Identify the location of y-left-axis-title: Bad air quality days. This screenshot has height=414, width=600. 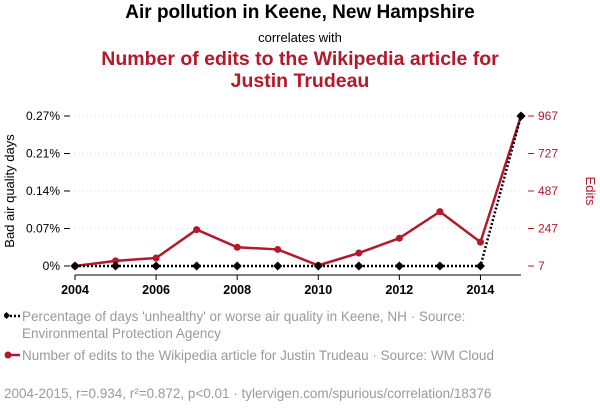
(9, 191).